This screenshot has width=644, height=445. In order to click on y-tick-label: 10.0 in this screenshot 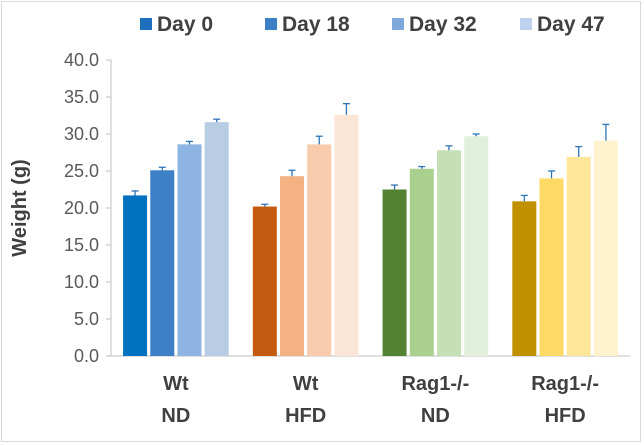, I will do `click(81, 282)`.